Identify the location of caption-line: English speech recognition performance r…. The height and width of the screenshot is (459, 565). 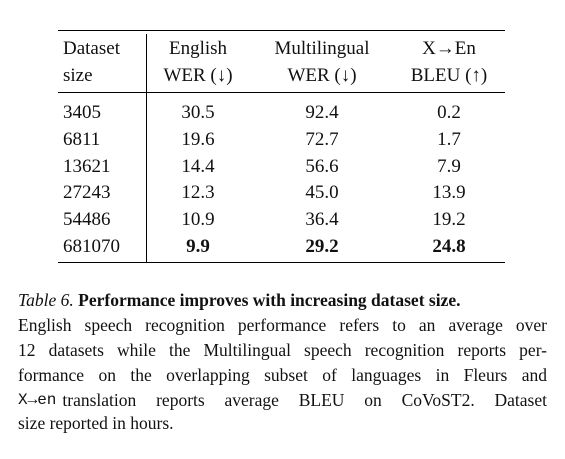
(282, 325).